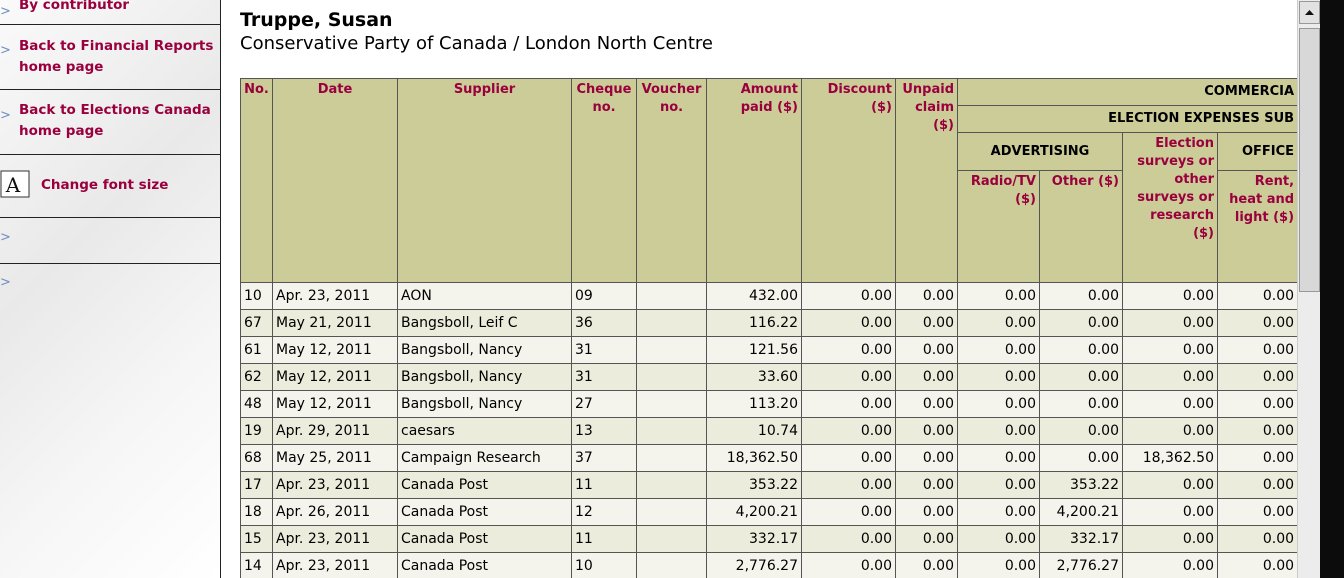 This screenshot has width=1344, height=578. I want to click on table-cell: 62, so click(256, 377).